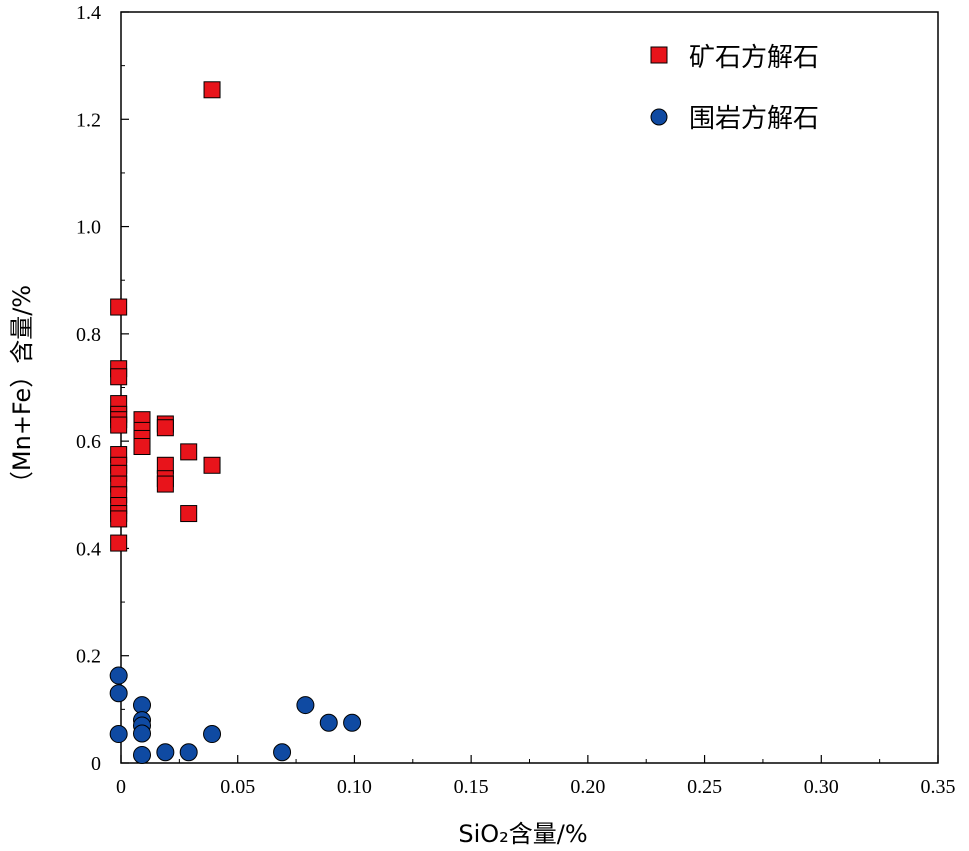 The image size is (969, 851). What do you see at coordinates (821, 787) in the screenshot?
I see `x-tick-label: 0.30` at bounding box center [821, 787].